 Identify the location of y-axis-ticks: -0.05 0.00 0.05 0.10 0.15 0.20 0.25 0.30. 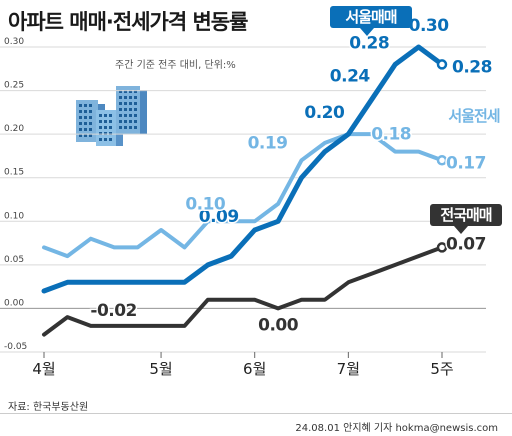
(15, 194).